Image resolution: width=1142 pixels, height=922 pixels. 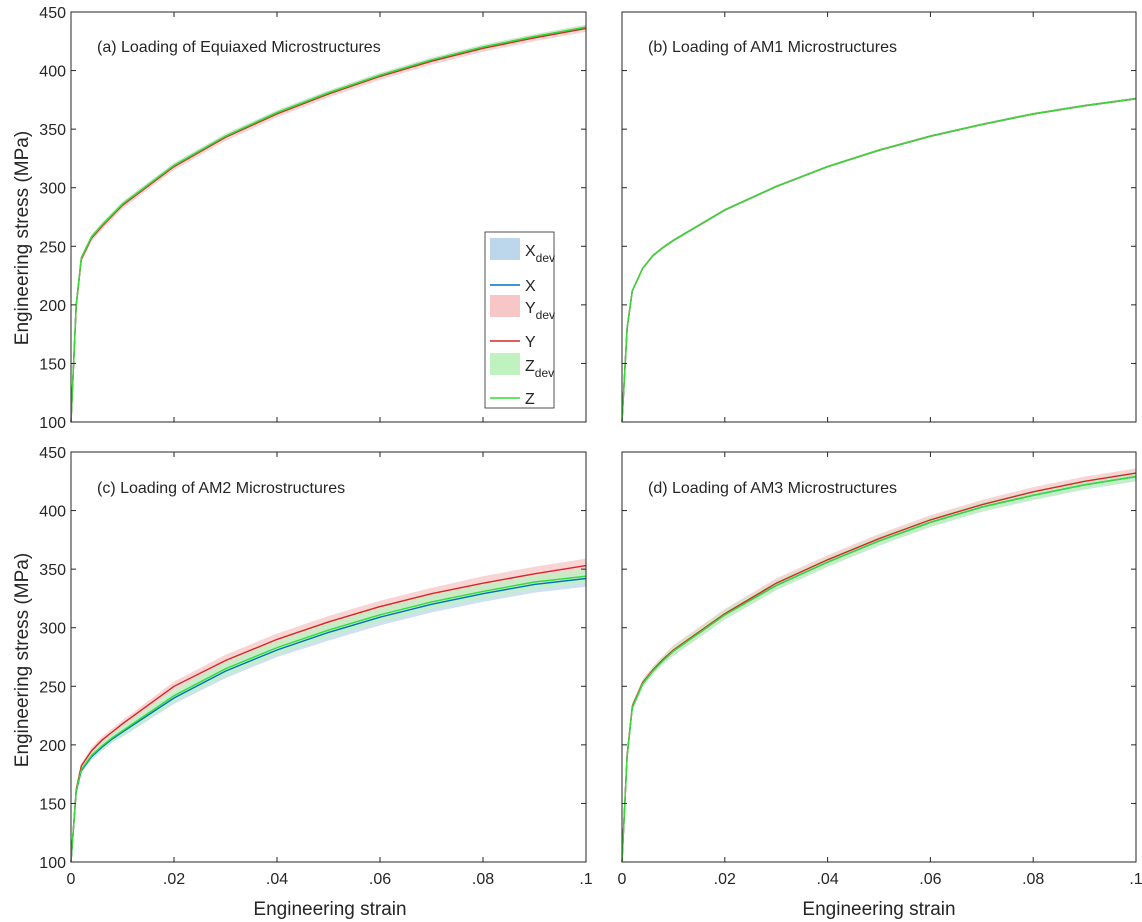 What do you see at coordinates (522, 251) in the screenshot?
I see `legend-item-xdev: Xdev` at bounding box center [522, 251].